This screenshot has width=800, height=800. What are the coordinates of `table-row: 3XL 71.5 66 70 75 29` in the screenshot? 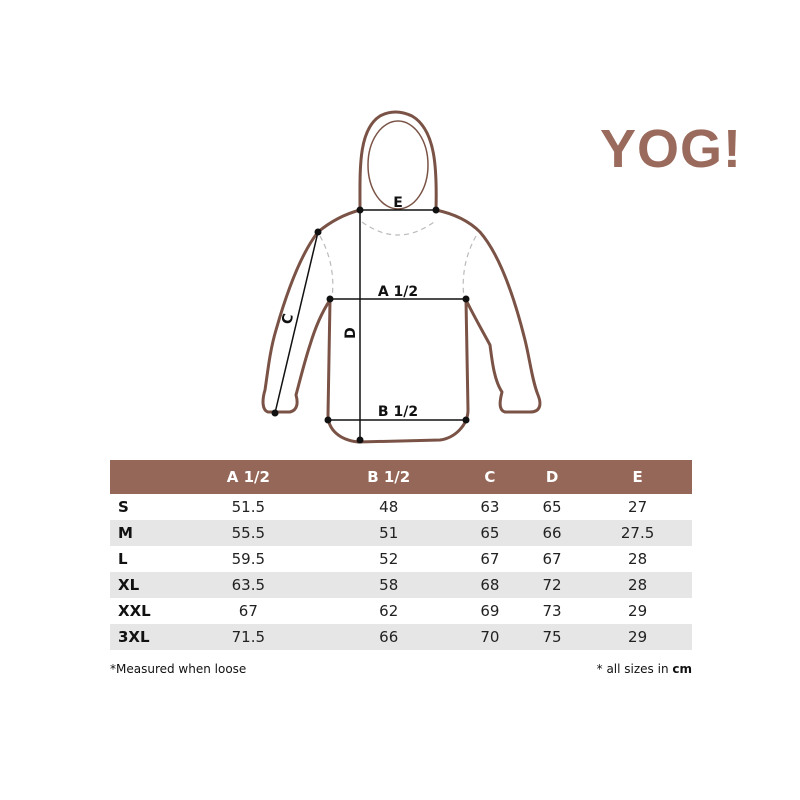 It's located at (401, 637).